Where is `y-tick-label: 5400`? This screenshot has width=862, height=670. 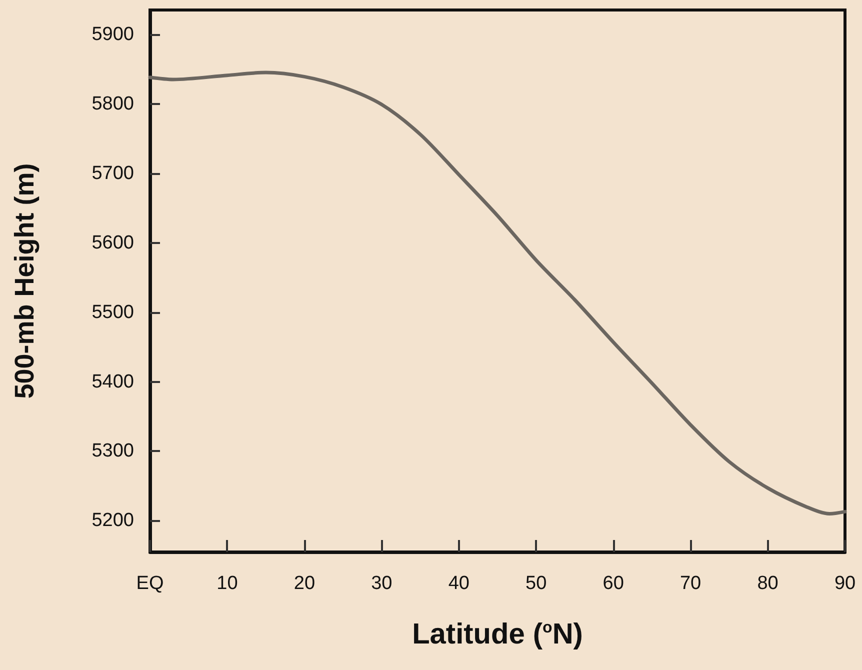
y-tick-label: 5400 is located at coordinates (113, 381).